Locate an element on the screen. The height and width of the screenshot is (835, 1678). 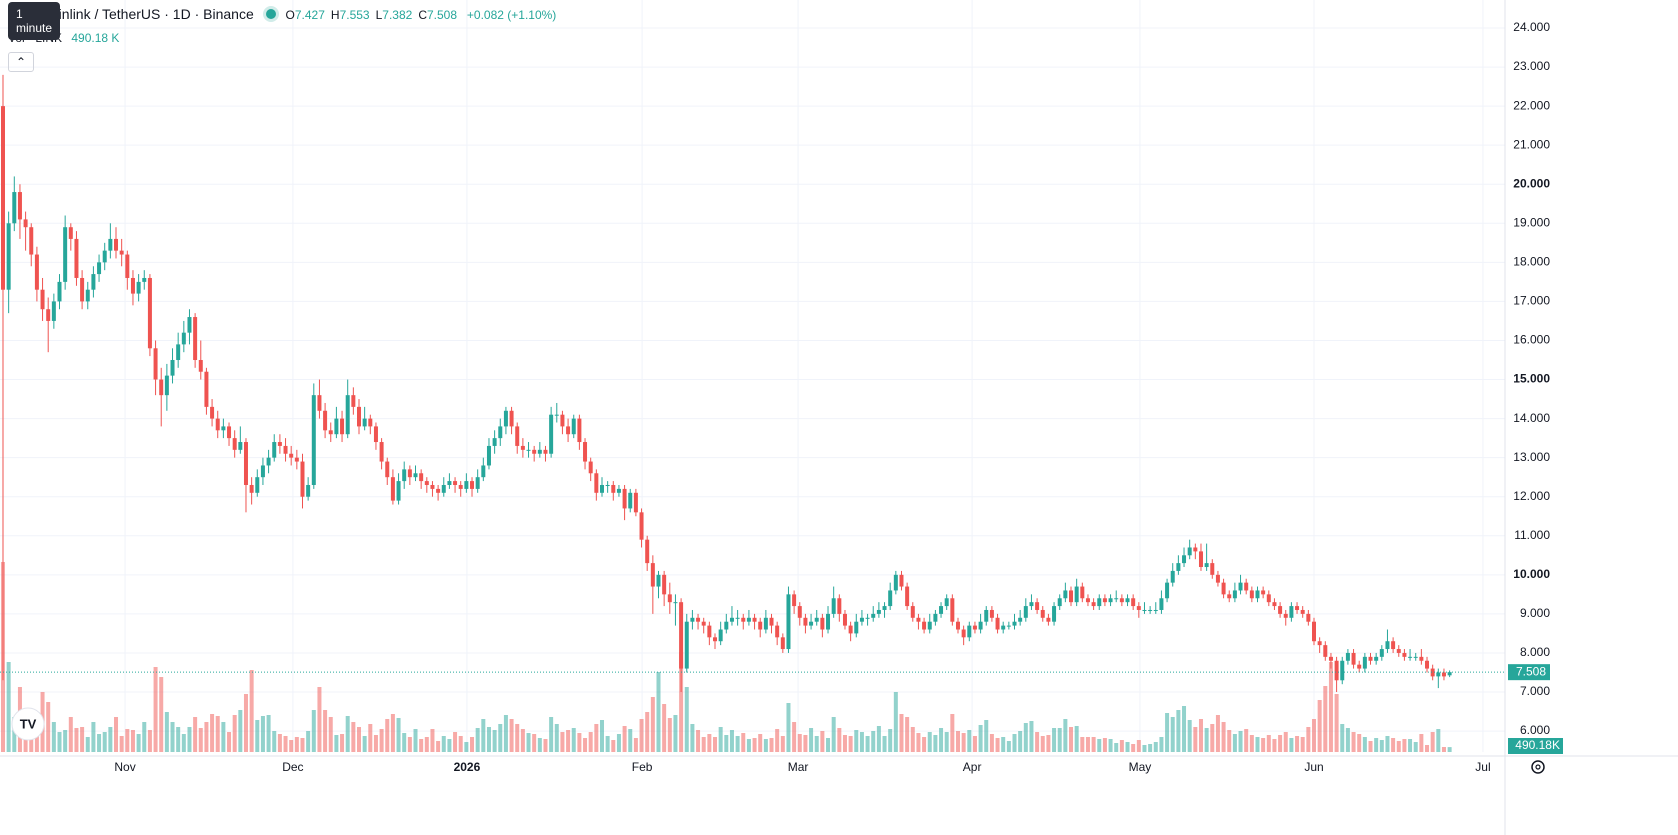
ohlc-value: 7.553 is located at coordinates (354, 15).